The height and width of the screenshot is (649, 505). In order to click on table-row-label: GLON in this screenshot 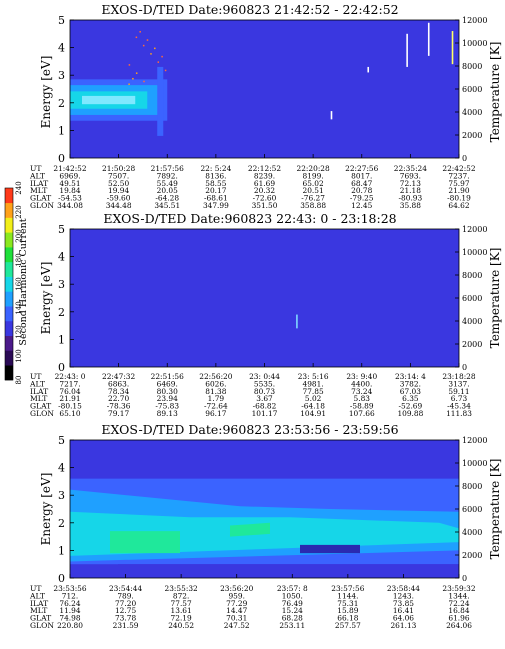, I will do `click(42, 625)`.